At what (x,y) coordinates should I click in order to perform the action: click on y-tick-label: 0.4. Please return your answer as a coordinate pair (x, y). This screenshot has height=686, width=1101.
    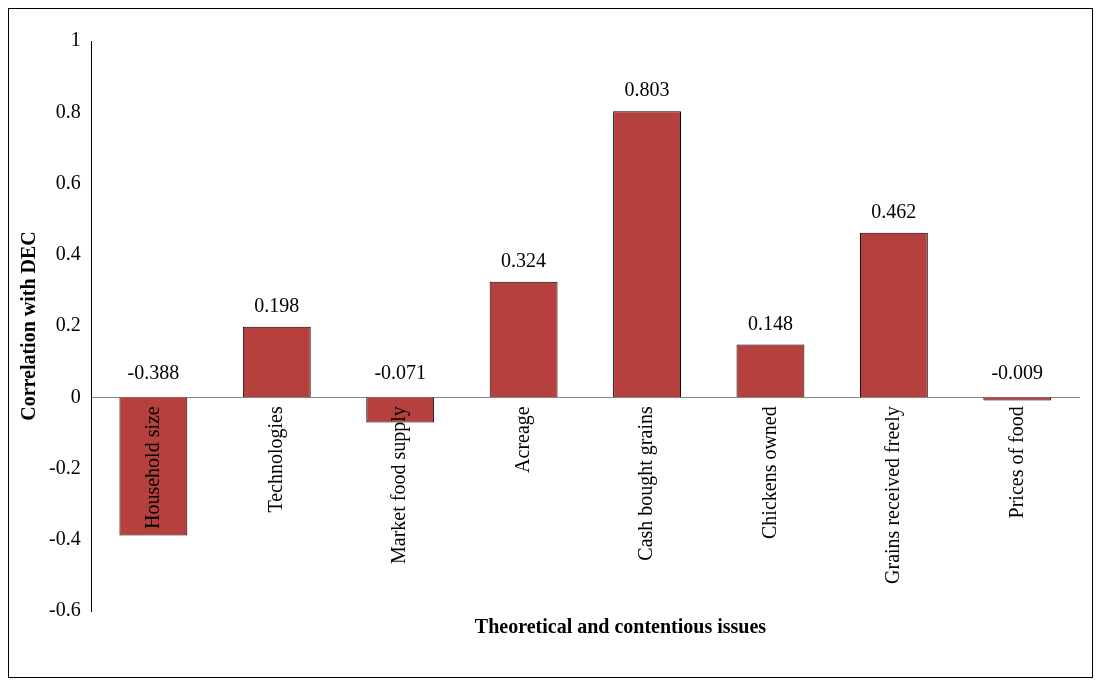
    Looking at the image, I should click on (68, 253).